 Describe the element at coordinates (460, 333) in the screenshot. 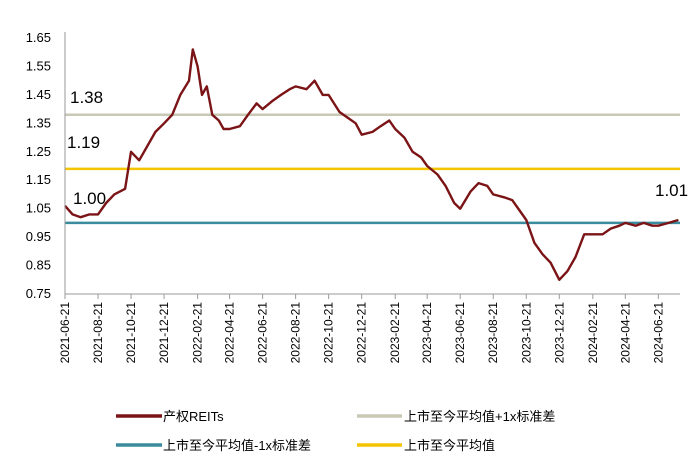

I see `x-tick-label: 2023-06-21` at that location.